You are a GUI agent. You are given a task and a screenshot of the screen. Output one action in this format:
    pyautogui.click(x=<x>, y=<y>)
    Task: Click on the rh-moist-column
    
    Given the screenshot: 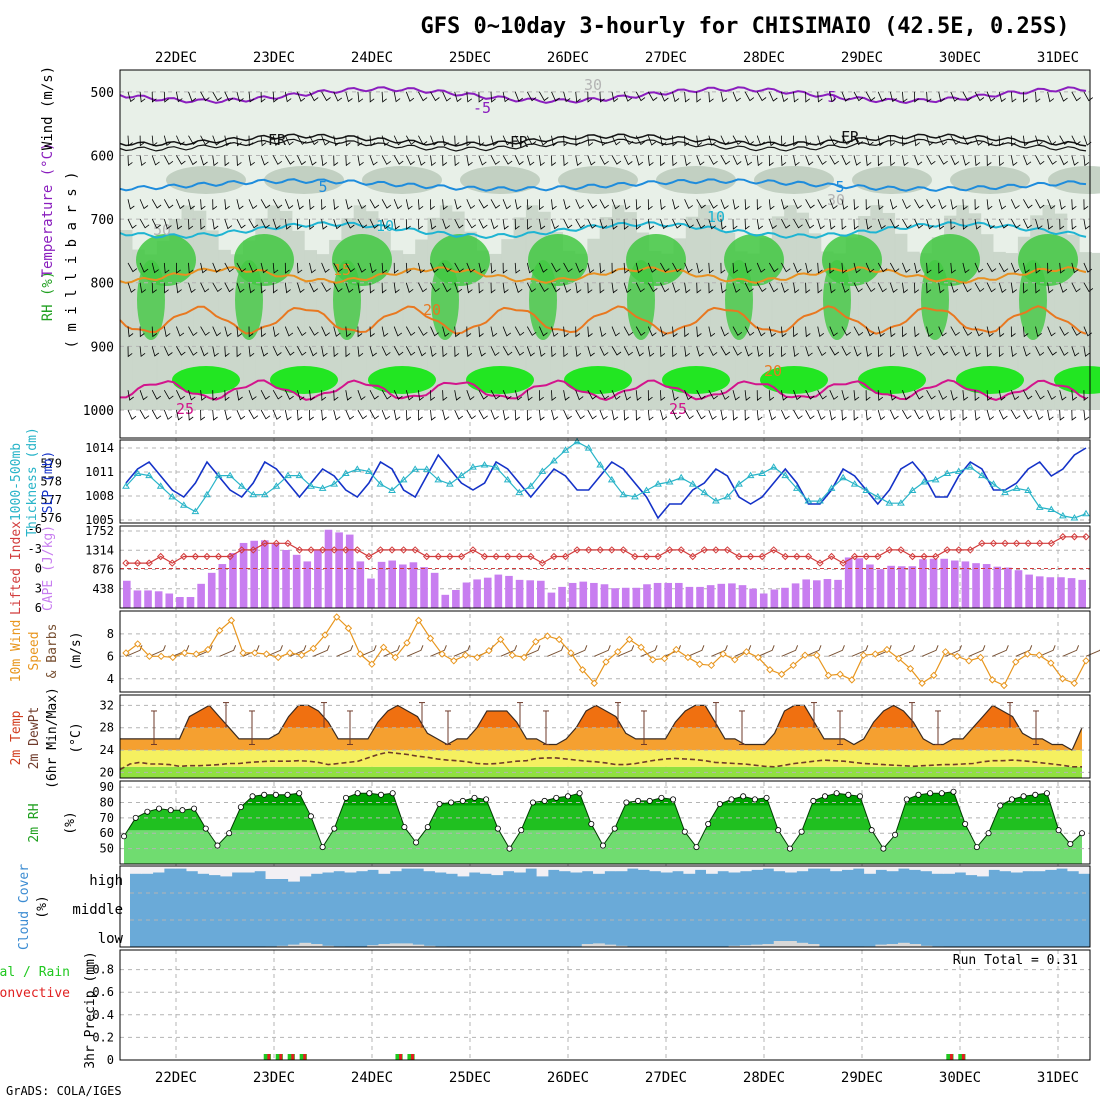 What is the action you would take?
    pyautogui.click(x=200, y=310)
    